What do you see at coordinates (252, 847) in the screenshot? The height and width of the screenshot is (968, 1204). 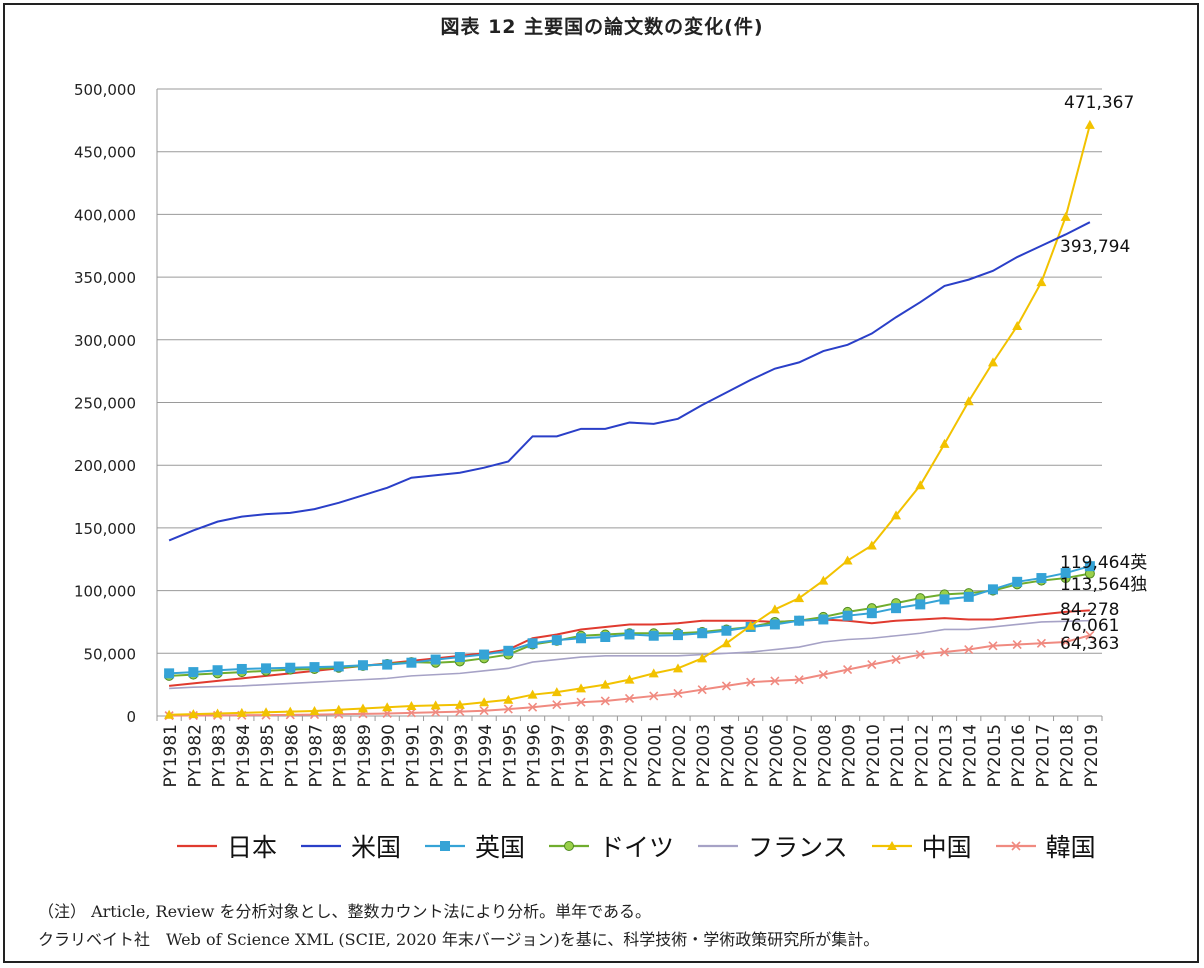 I see `legend-label: 日本` at bounding box center [252, 847].